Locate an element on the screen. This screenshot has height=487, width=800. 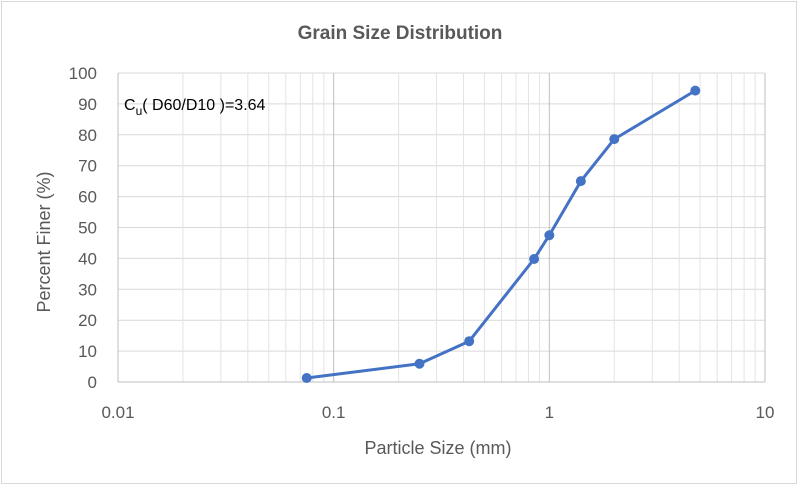
y-tick-label: 10 is located at coordinates (87, 351).